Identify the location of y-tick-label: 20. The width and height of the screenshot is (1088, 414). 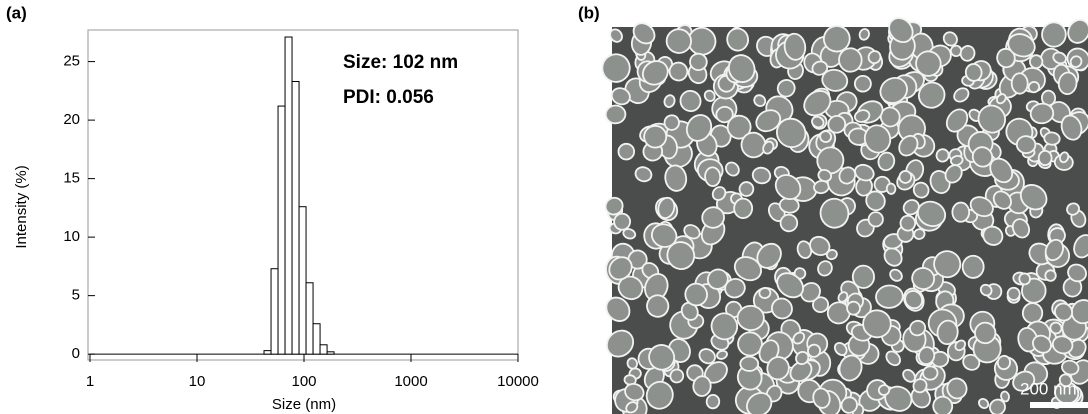
(71, 119).